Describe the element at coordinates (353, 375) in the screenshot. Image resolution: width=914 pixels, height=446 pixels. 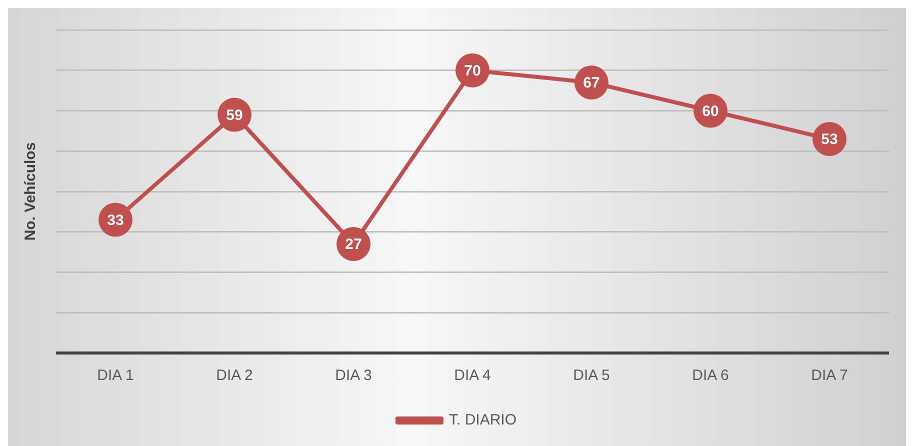
I see `x-tick-label: DIA 3` at that location.